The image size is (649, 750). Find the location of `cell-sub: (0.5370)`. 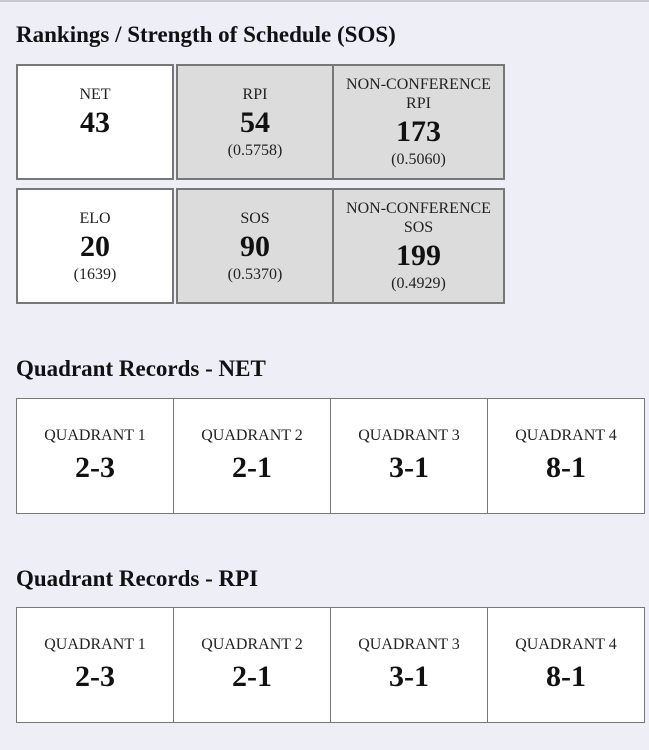

cell-sub: (0.5370) is located at coordinates (255, 274).